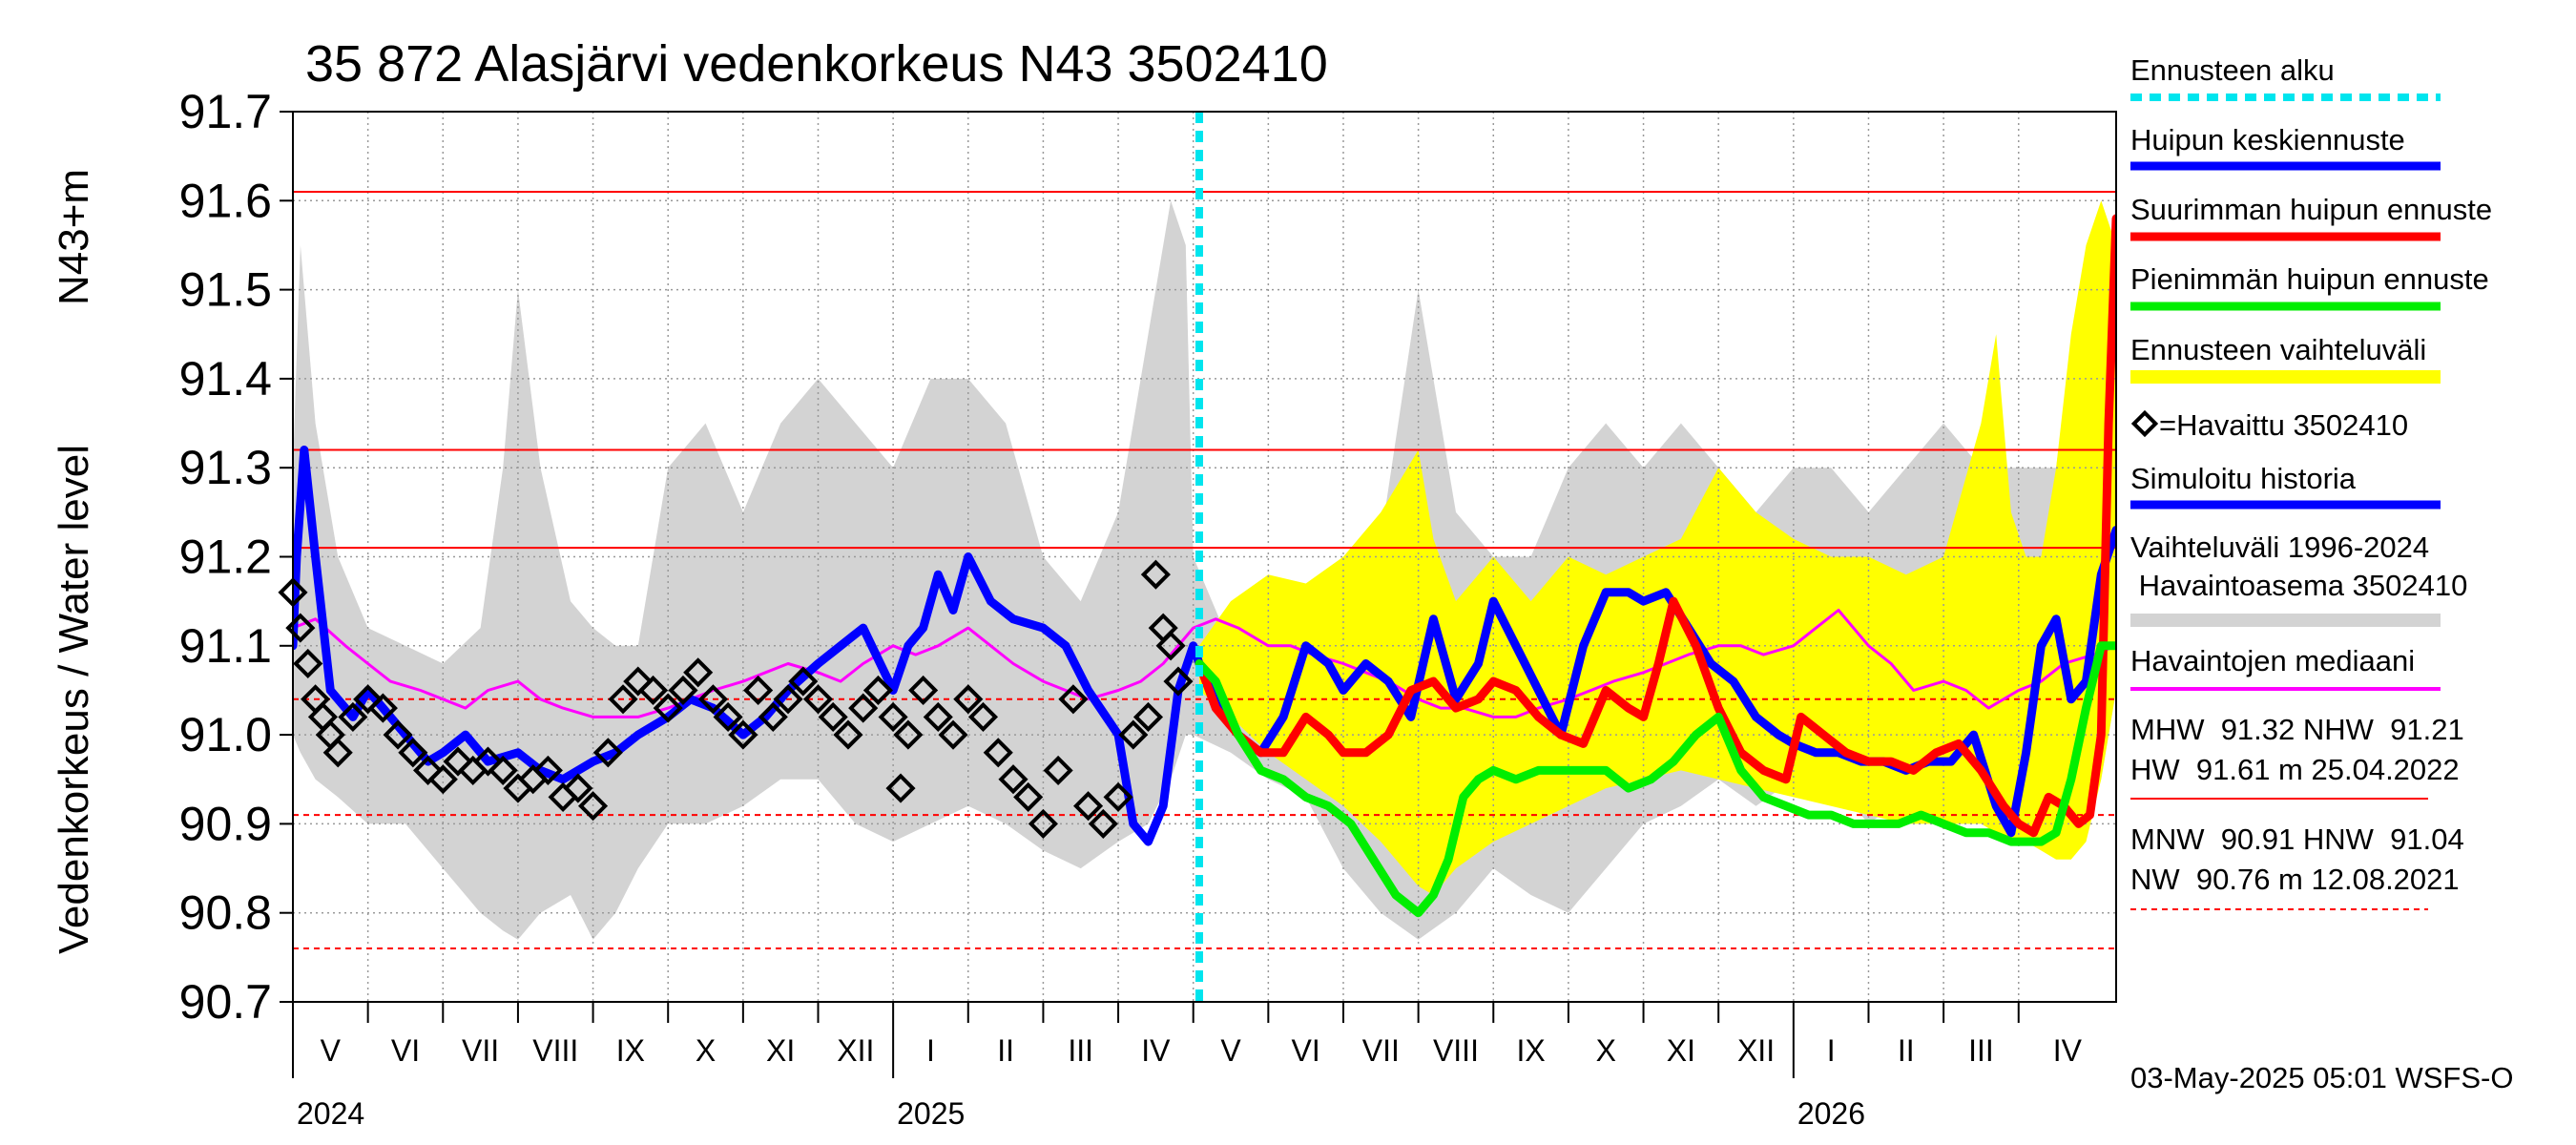 This screenshot has height=1145, width=2576. I want to click on legend-label-history-station: Havaintoasema 3502410, so click(2298, 585).